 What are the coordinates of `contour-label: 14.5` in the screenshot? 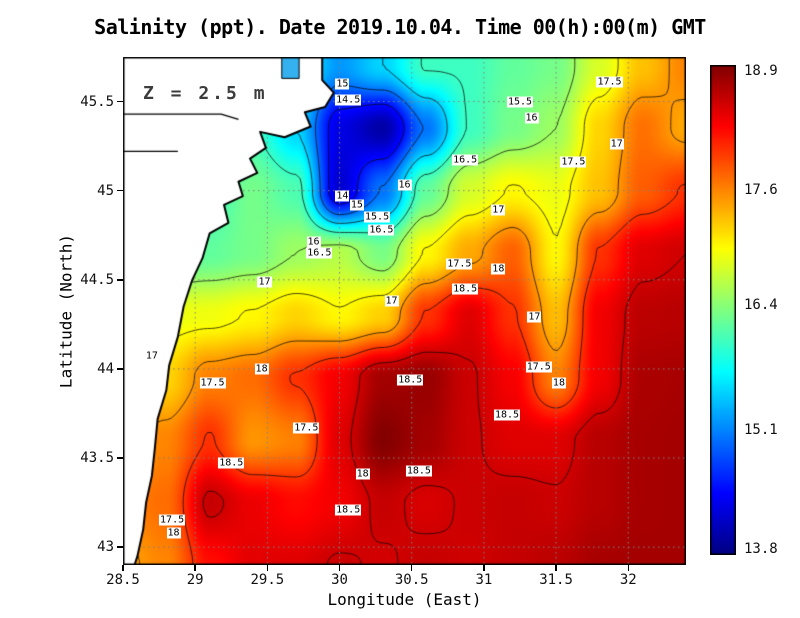 It's located at (348, 100).